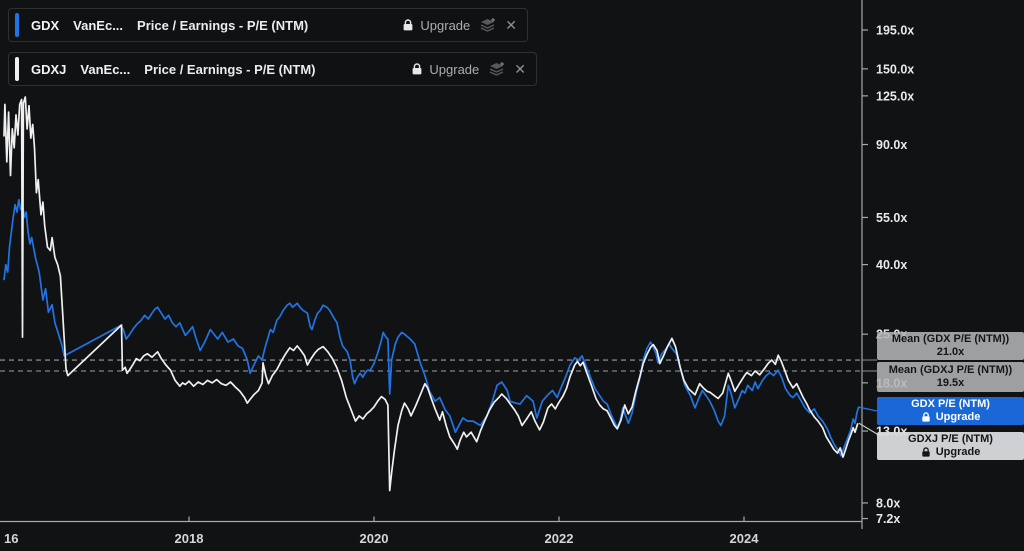 This screenshot has width=1024, height=551. What do you see at coordinates (895, 31) in the screenshot?
I see `y-axis-label: 195.0x` at bounding box center [895, 31].